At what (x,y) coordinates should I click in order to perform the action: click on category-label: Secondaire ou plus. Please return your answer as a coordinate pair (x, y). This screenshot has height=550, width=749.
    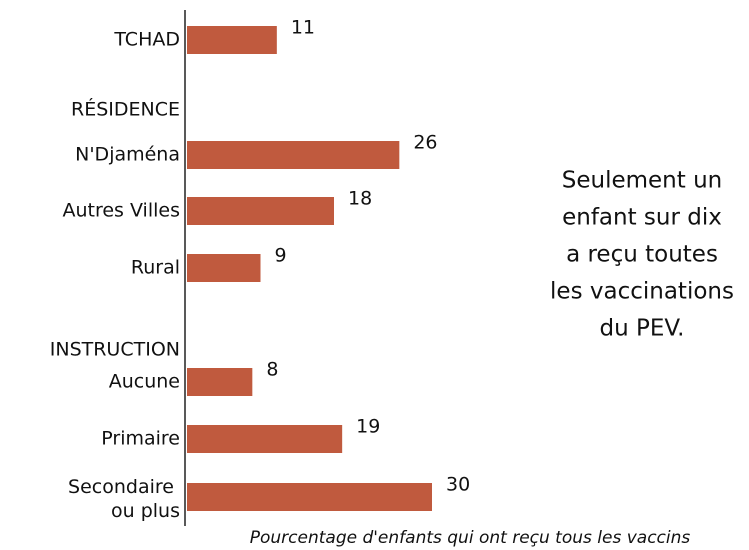
    Looking at the image, I should click on (124, 499).